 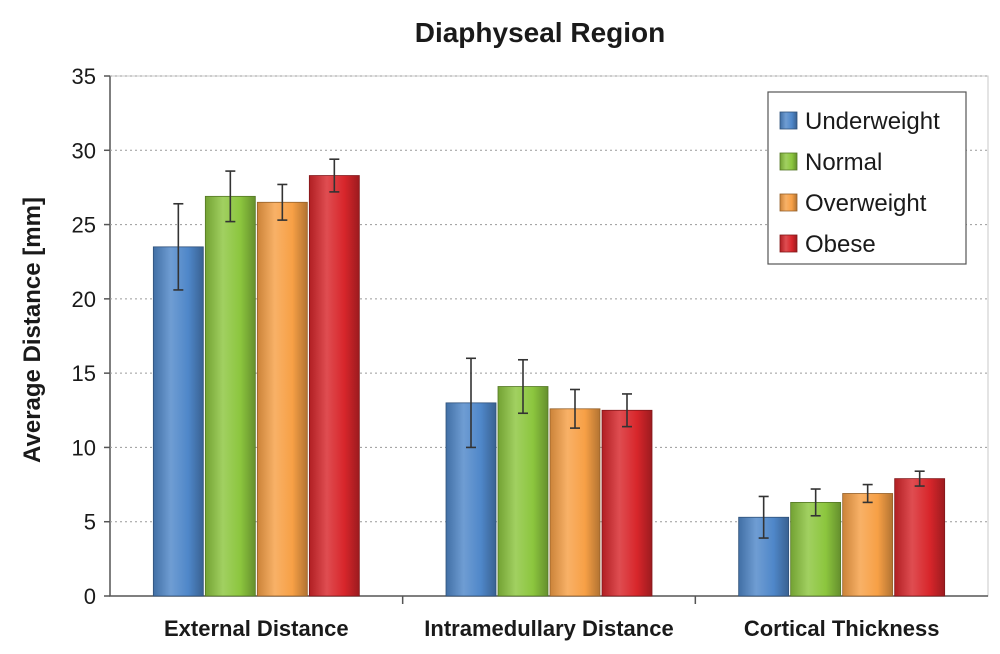 I want to click on y-tick-label: 0, so click(x=90, y=596).